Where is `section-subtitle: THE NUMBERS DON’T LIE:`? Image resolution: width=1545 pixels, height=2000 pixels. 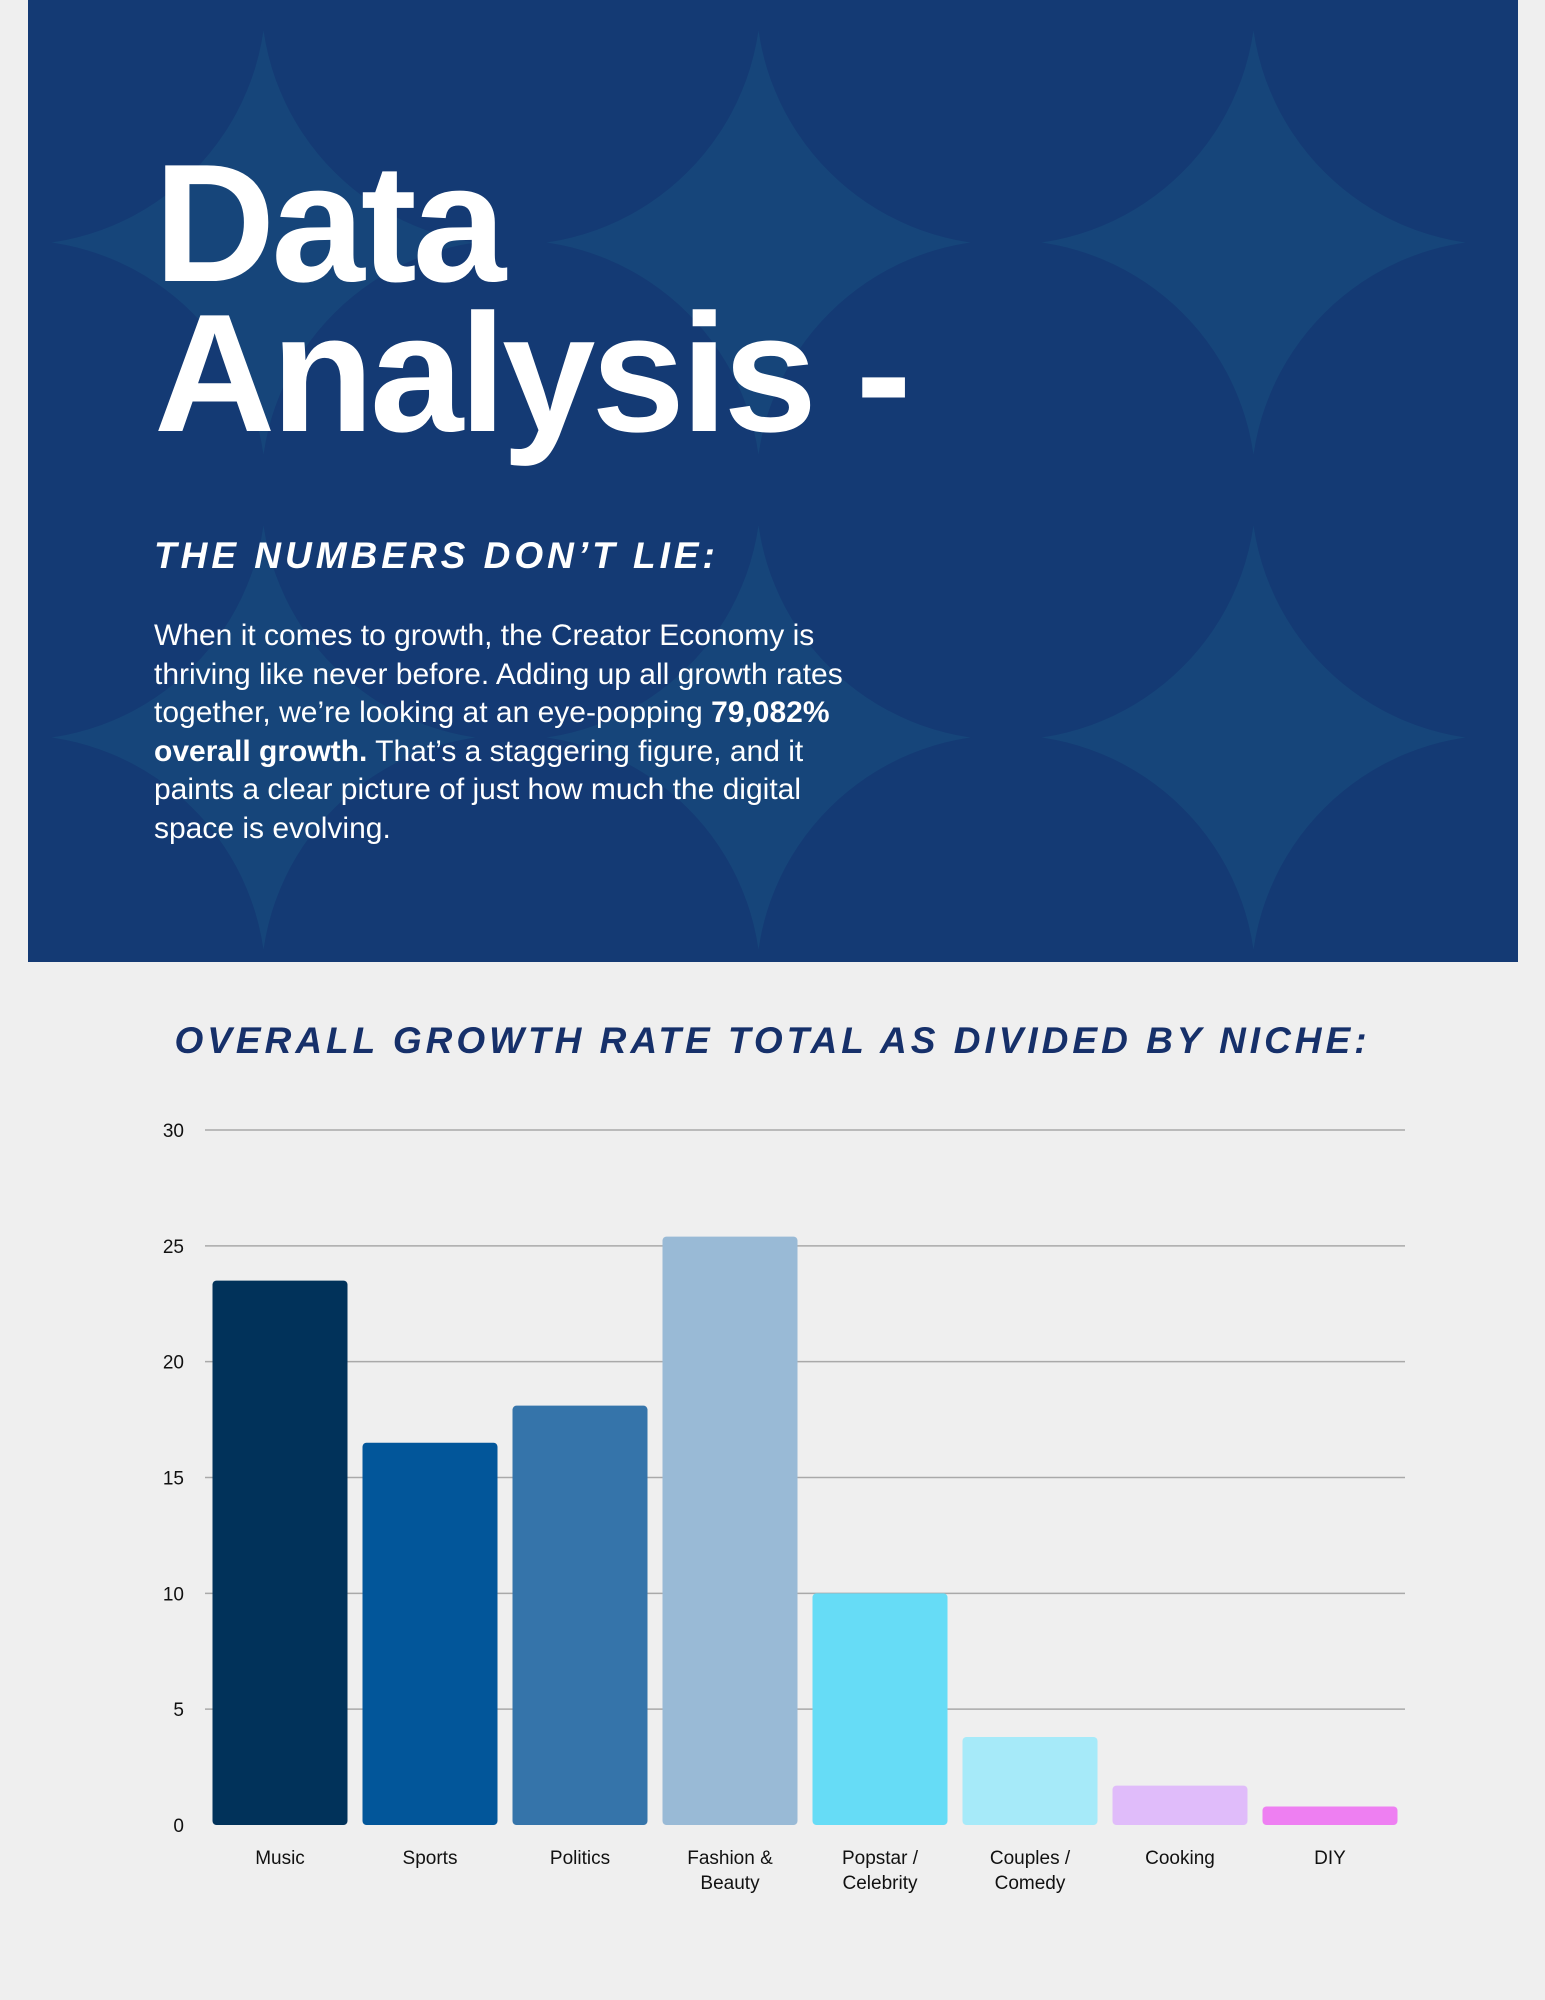 section-subtitle: THE NUMBERS DON’T LIE: is located at coordinates (436, 555).